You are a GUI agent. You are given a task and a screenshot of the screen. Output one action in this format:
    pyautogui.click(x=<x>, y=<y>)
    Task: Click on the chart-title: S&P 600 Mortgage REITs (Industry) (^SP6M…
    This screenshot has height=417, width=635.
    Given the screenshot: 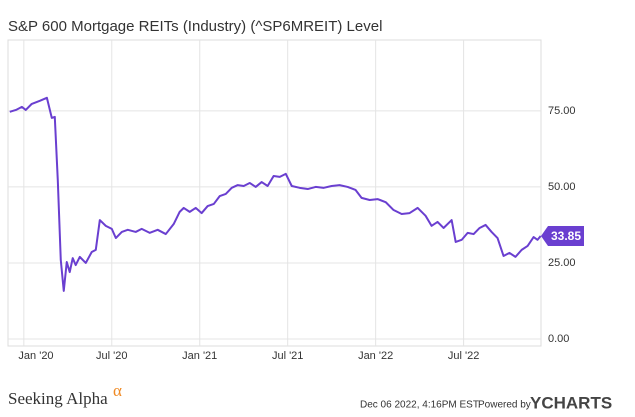 What is the action you would take?
    pyautogui.click(x=195, y=26)
    